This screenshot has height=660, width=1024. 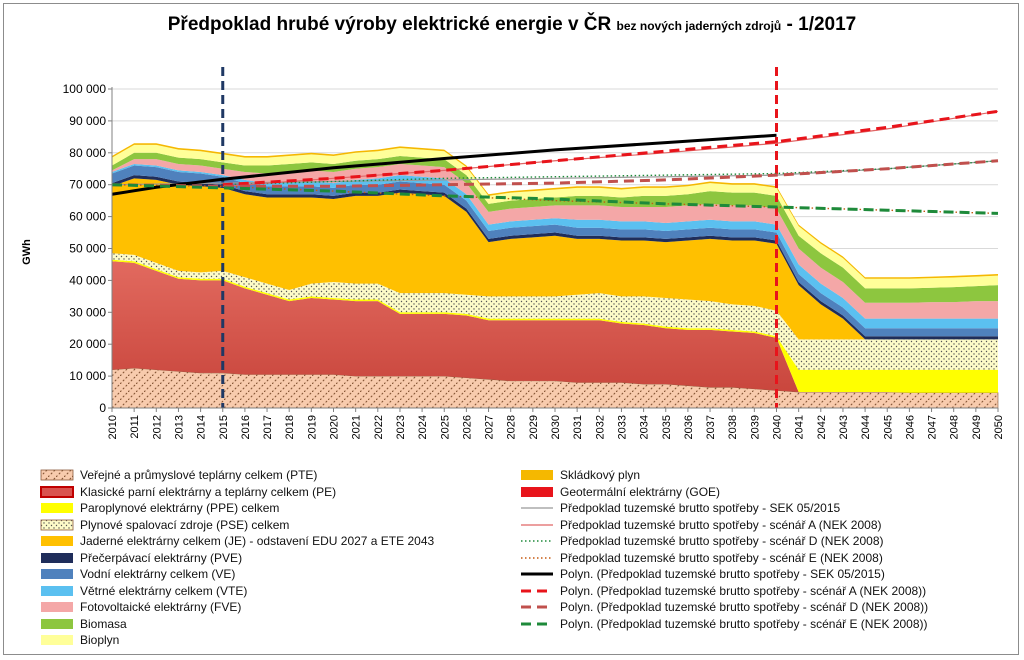 I want to click on legend-item: Paroplynové elektrárny (PPE) celkem, so click(x=159, y=508).